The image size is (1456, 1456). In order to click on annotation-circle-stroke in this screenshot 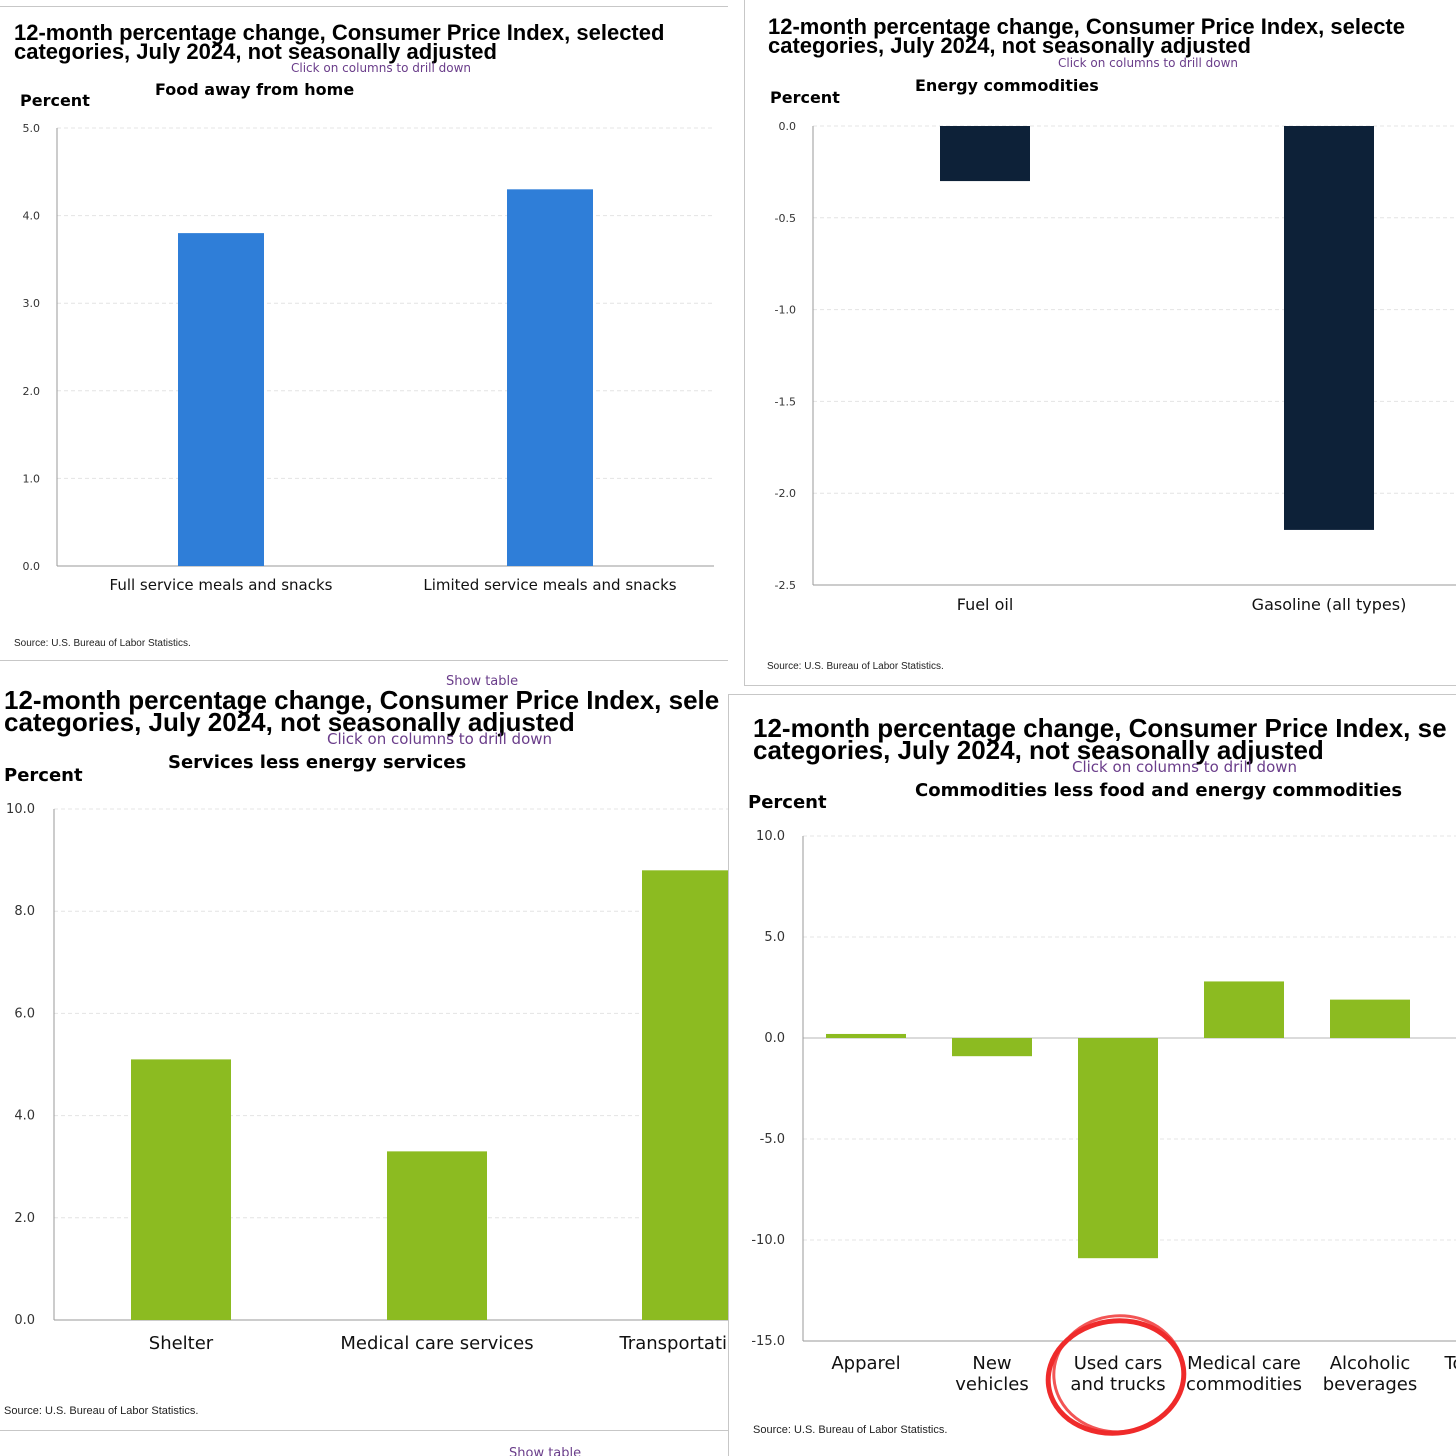, I will do `click(1119, 1374)`.